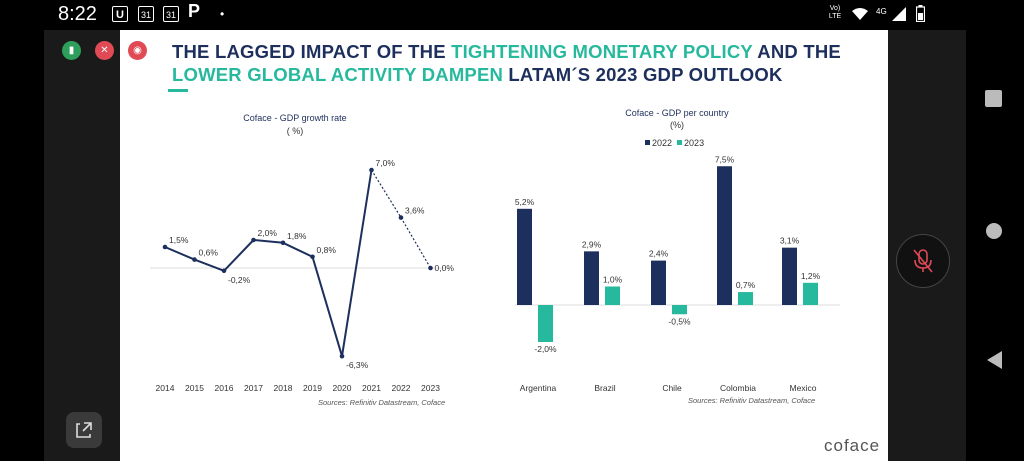  Describe the element at coordinates (137, 50) in the screenshot. I see `record-icon: ◉` at that location.